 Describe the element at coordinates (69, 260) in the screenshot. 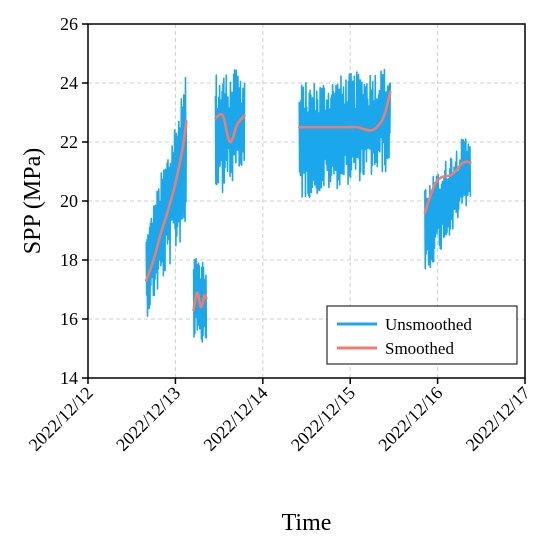

I see `y-tick-label: 18` at that location.